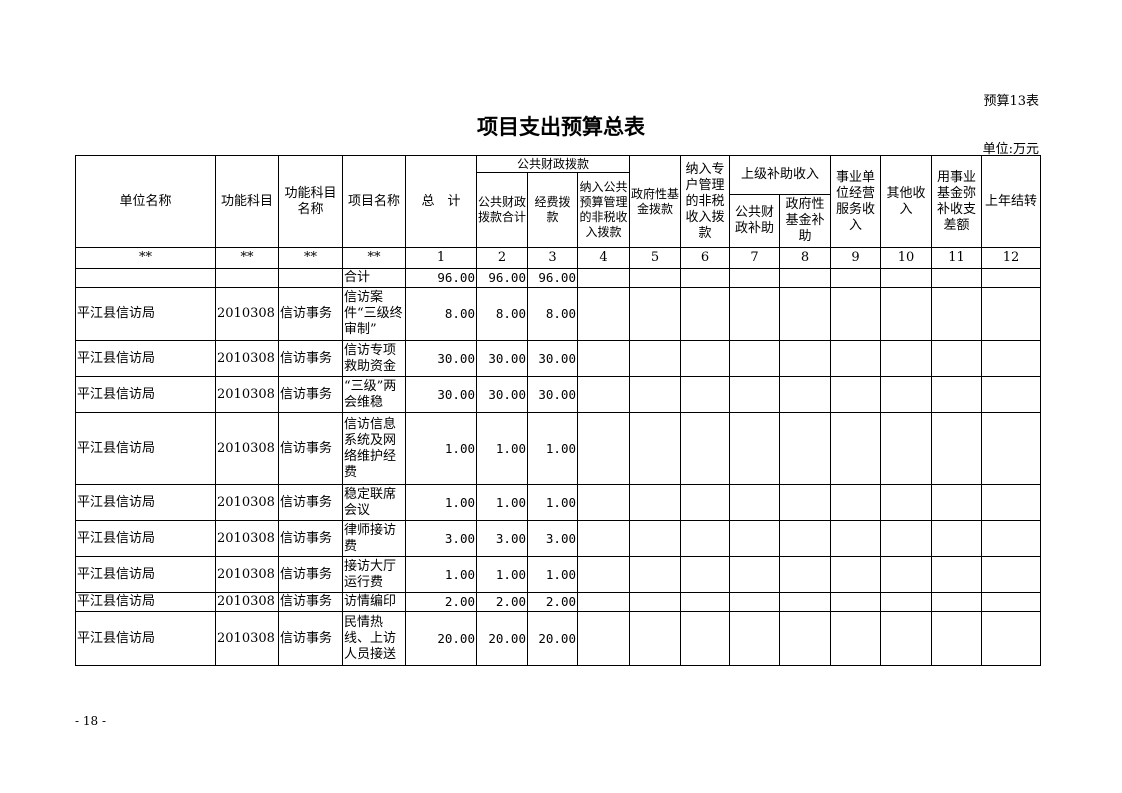 This screenshot has width=1122, height=793. I want to click on header-fund-gap: 用事业基金弥补收支差额, so click(956, 201).